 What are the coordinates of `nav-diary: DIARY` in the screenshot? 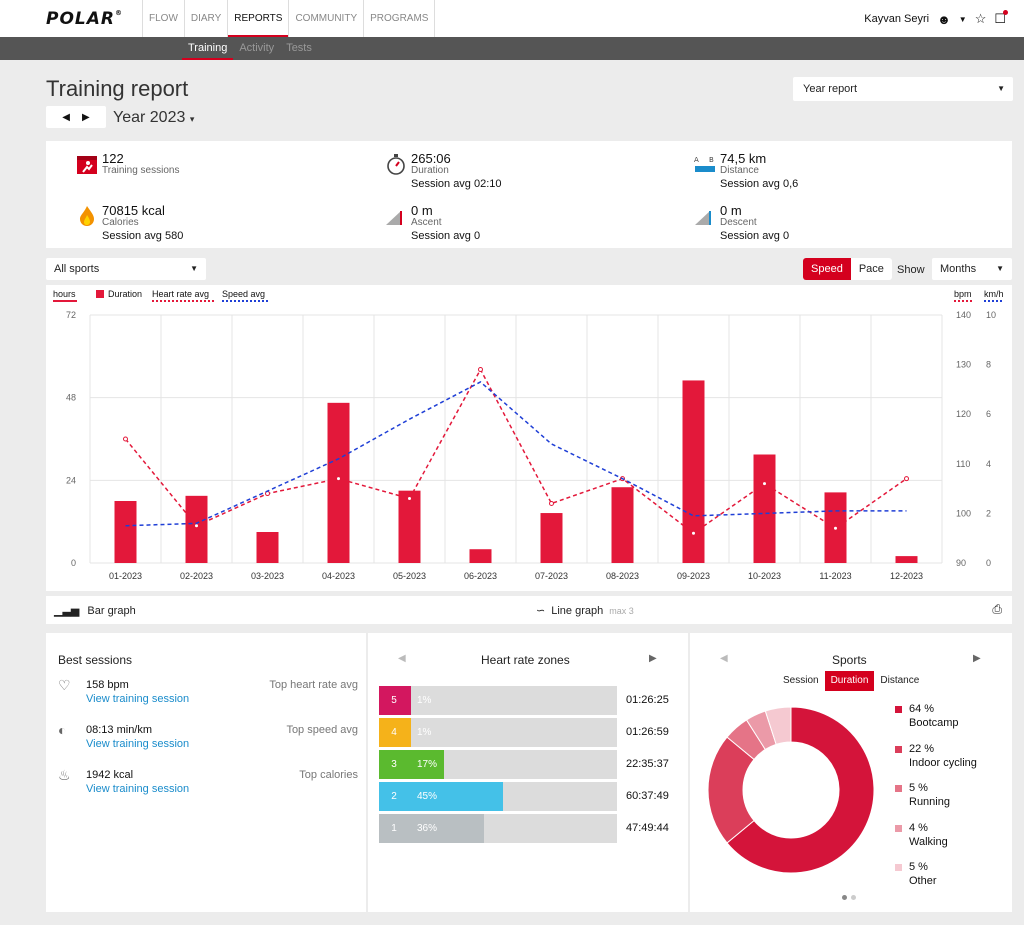 It's located at (205, 18).